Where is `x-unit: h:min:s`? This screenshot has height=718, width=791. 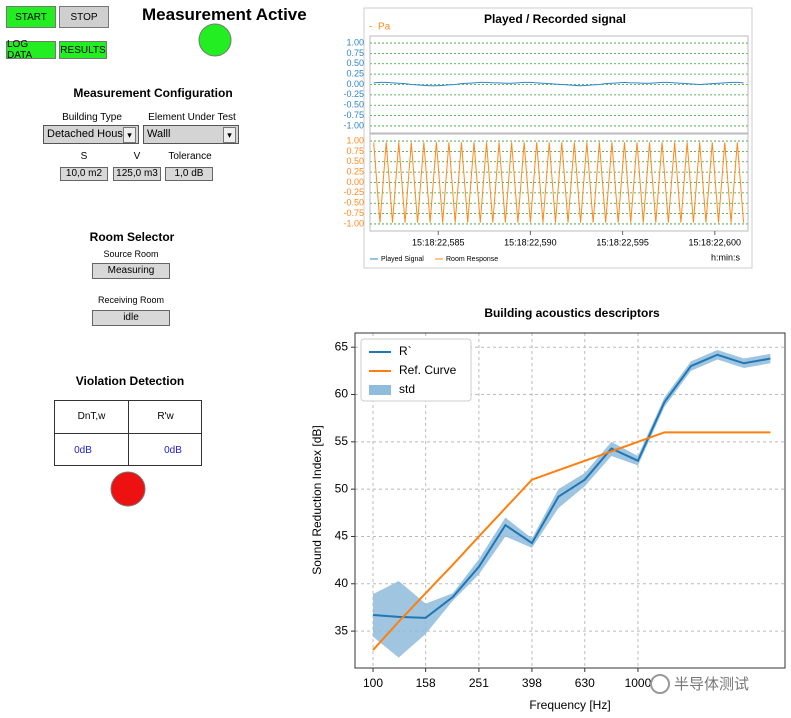 x-unit: h:min:s is located at coordinates (726, 257).